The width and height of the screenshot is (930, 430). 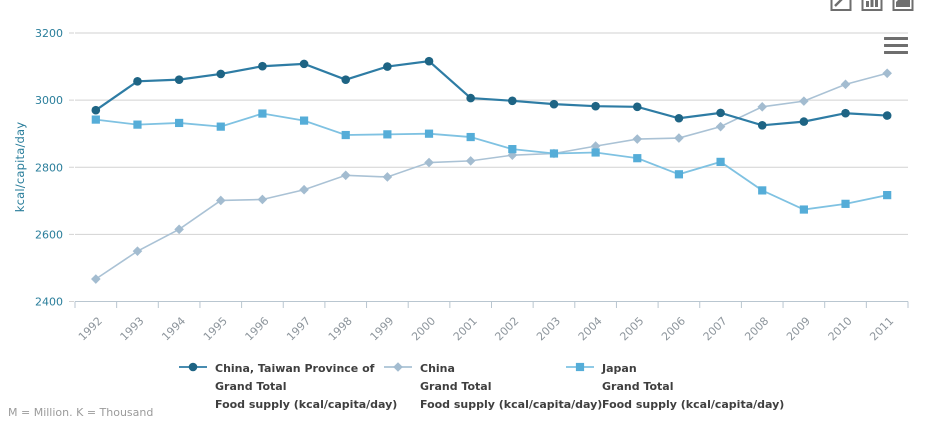 I want to click on series-china-taiwan-province-of, so click(x=491, y=93).